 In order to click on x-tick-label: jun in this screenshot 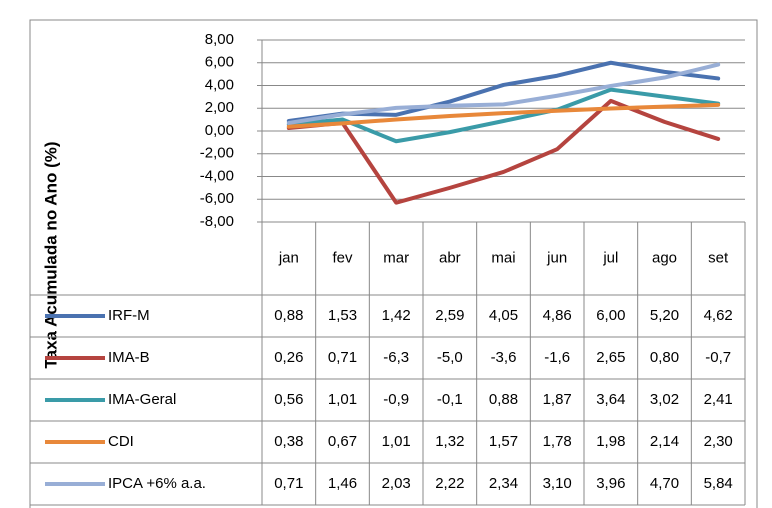, I will do `click(556, 257)`.